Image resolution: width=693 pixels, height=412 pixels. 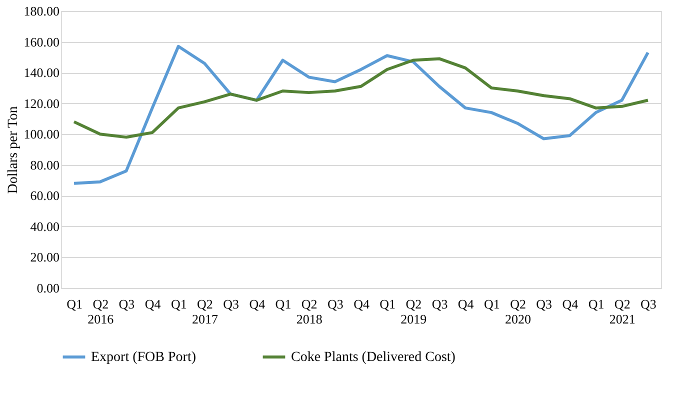 What do you see at coordinates (205, 311) in the screenshot?
I see `x-tick-label: Q2 2017` at bounding box center [205, 311].